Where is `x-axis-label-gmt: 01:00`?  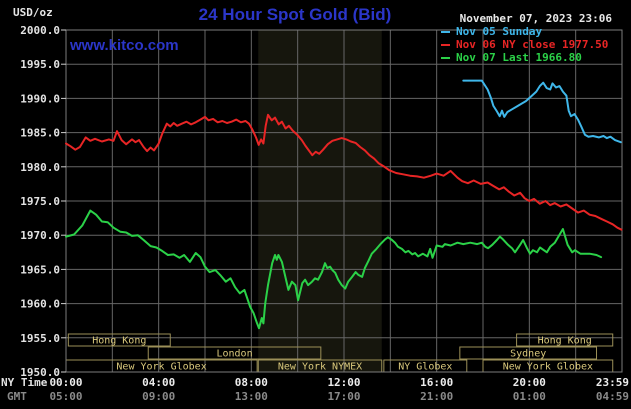 x-axis-label-gmt: 01:00 is located at coordinates (529, 396).